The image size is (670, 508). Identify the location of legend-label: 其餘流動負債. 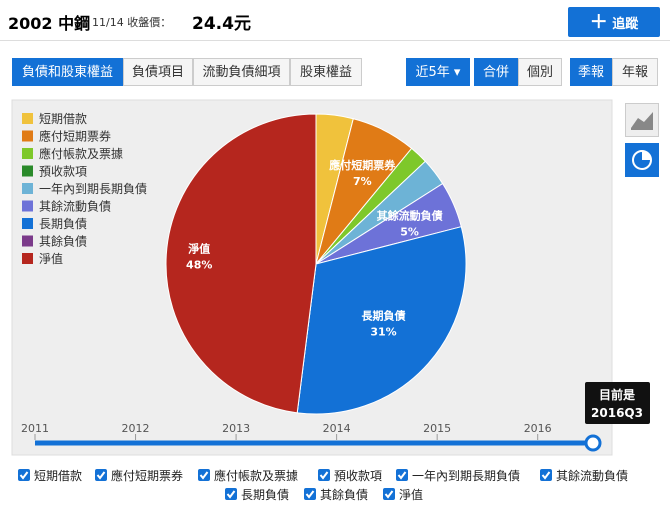
(75, 206).